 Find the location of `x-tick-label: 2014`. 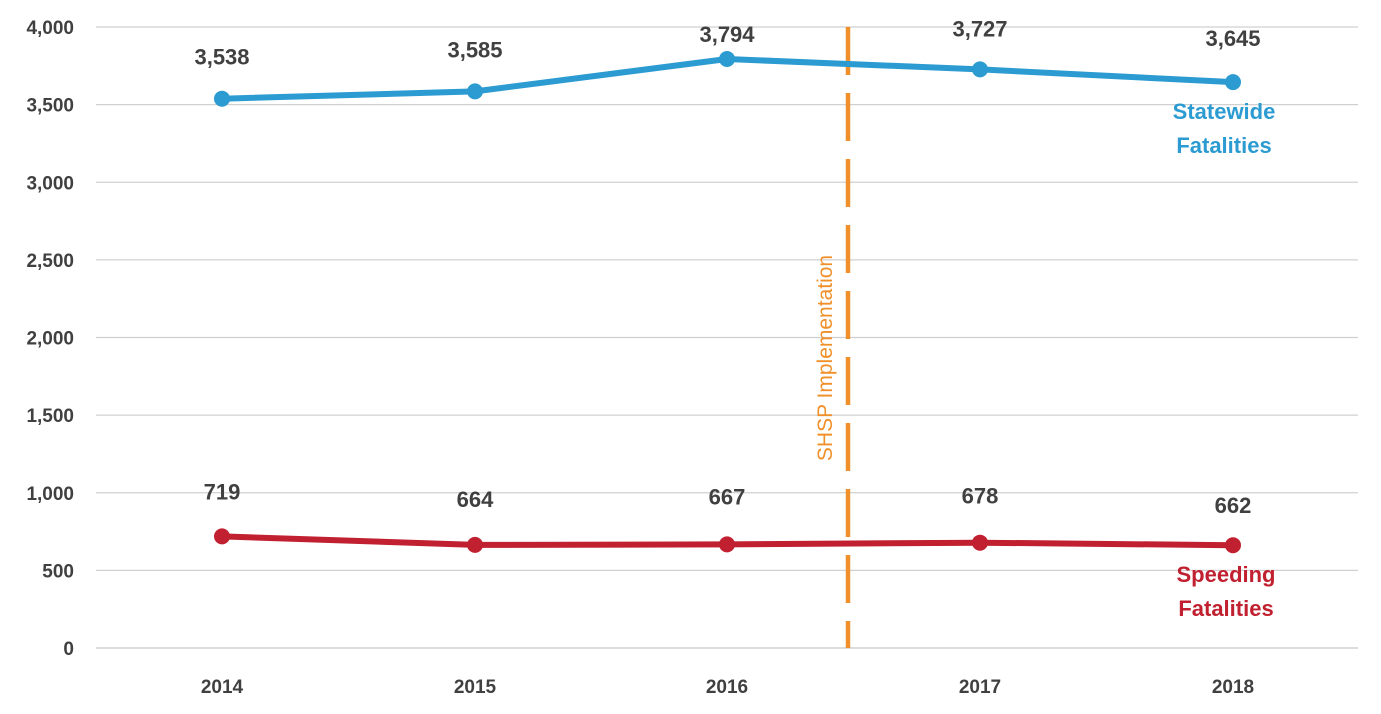

x-tick-label: 2014 is located at coordinates (222, 687).